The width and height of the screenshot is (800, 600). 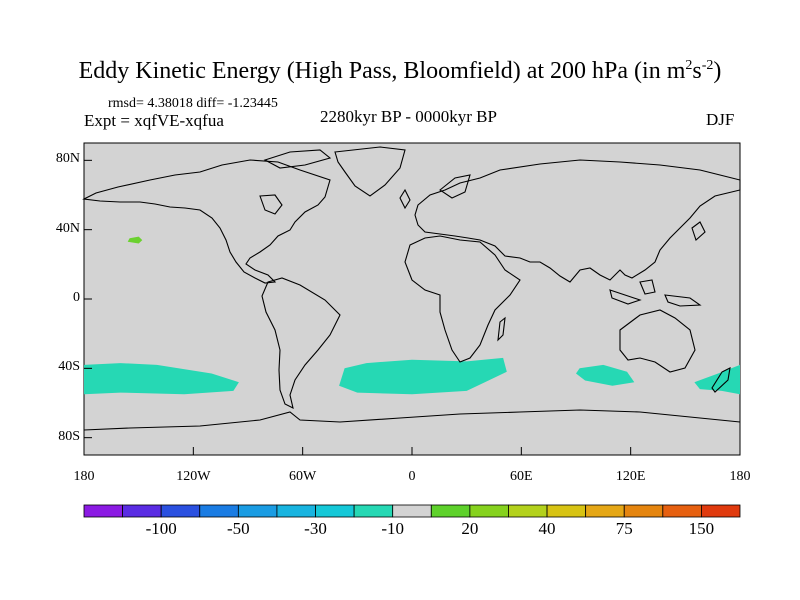 I want to click on anomaly-region-south-atlantic-negative, so click(x=423, y=376).